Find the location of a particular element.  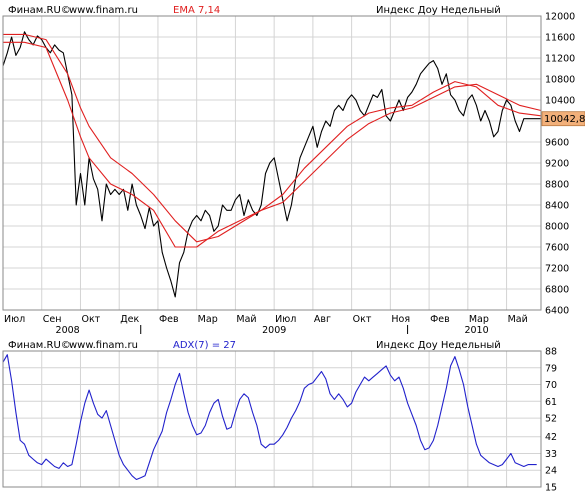

price-header-site: www.finam.ru is located at coordinates (103, 10).